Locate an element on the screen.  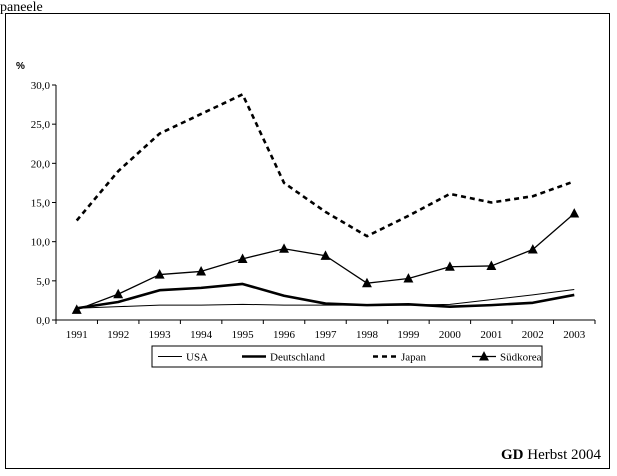
x-tick-label: 2001 is located at coordinates (491, 335).